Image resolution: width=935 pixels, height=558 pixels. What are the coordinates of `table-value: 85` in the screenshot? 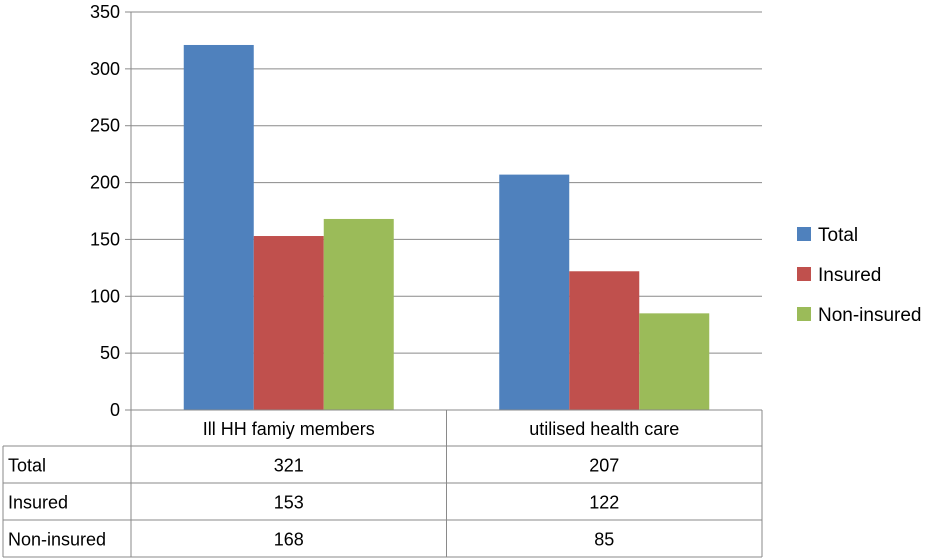 It's located at (604, 540).